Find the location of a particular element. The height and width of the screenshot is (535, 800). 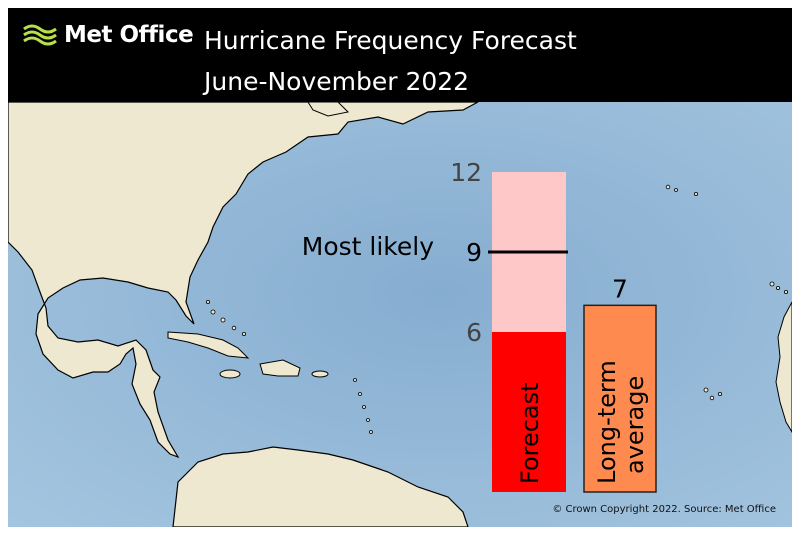

average-bar-label: Long-term average is located at coordinates (621, 418).